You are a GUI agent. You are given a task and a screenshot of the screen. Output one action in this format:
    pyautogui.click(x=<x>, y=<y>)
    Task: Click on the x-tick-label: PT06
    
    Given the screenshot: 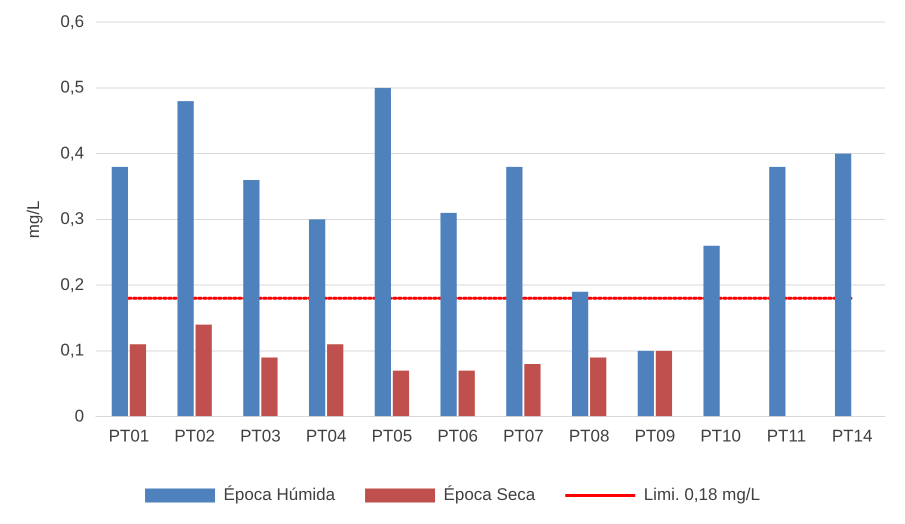 What is the action you would take?
    pyautogui.click(x=457, y=436)
    